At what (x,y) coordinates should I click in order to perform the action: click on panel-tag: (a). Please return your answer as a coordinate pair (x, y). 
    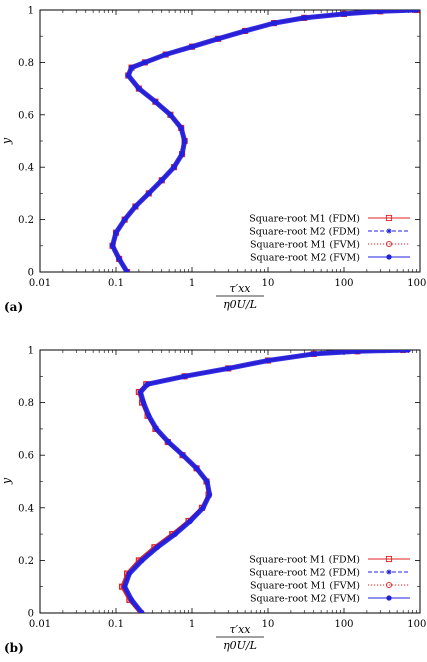
    Looking at the image, I should click on (13, 307).